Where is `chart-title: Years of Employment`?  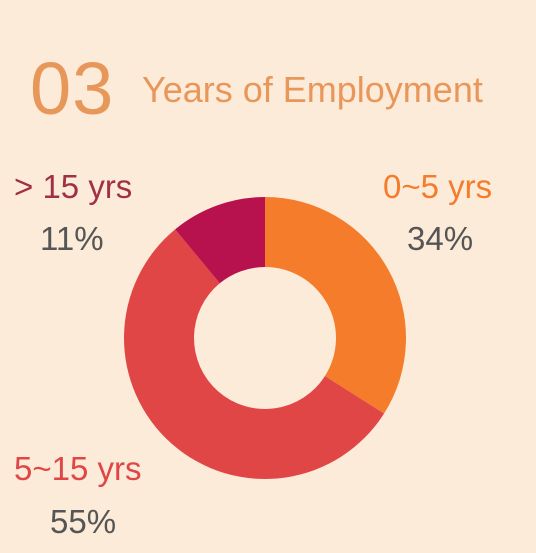
chart-title: Years of Employment is located at coordinates (312, 89).